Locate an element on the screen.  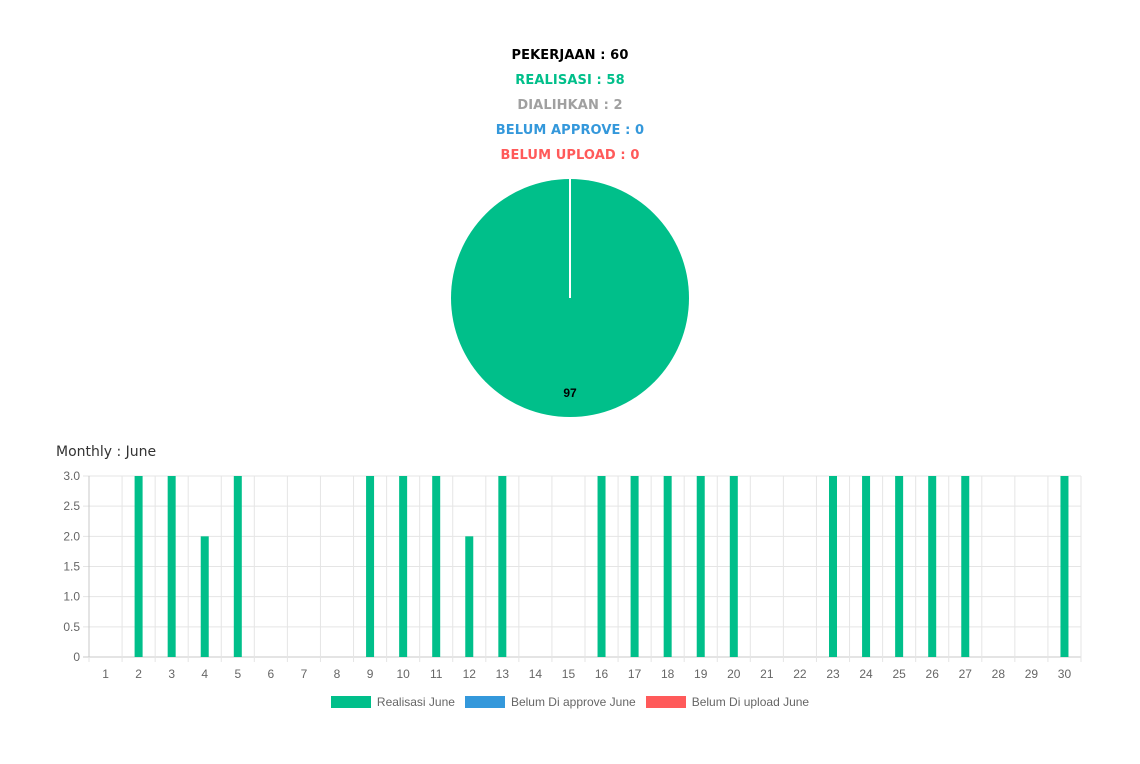
legend-item-0: Realisasi June is located at coordinates (392, 702).